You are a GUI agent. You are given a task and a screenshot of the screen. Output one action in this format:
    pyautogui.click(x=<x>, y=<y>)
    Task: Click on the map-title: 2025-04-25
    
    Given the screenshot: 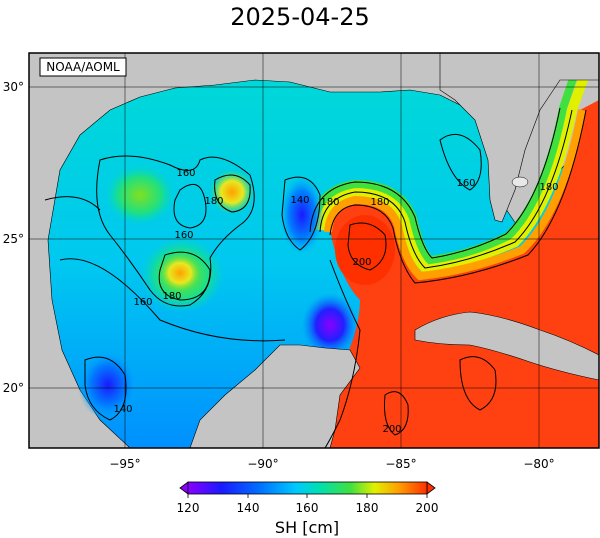 What is the action you would take?
    pyautogui.click(x=299, y=17)
    